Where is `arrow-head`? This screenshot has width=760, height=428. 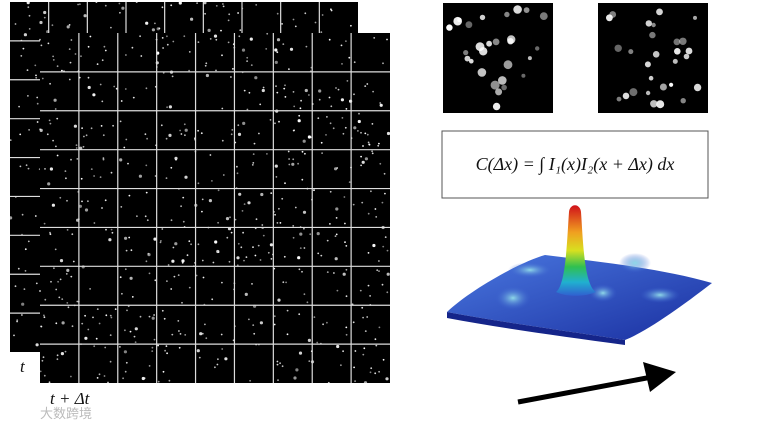
arrow-head is located at coordinates (659, 377).